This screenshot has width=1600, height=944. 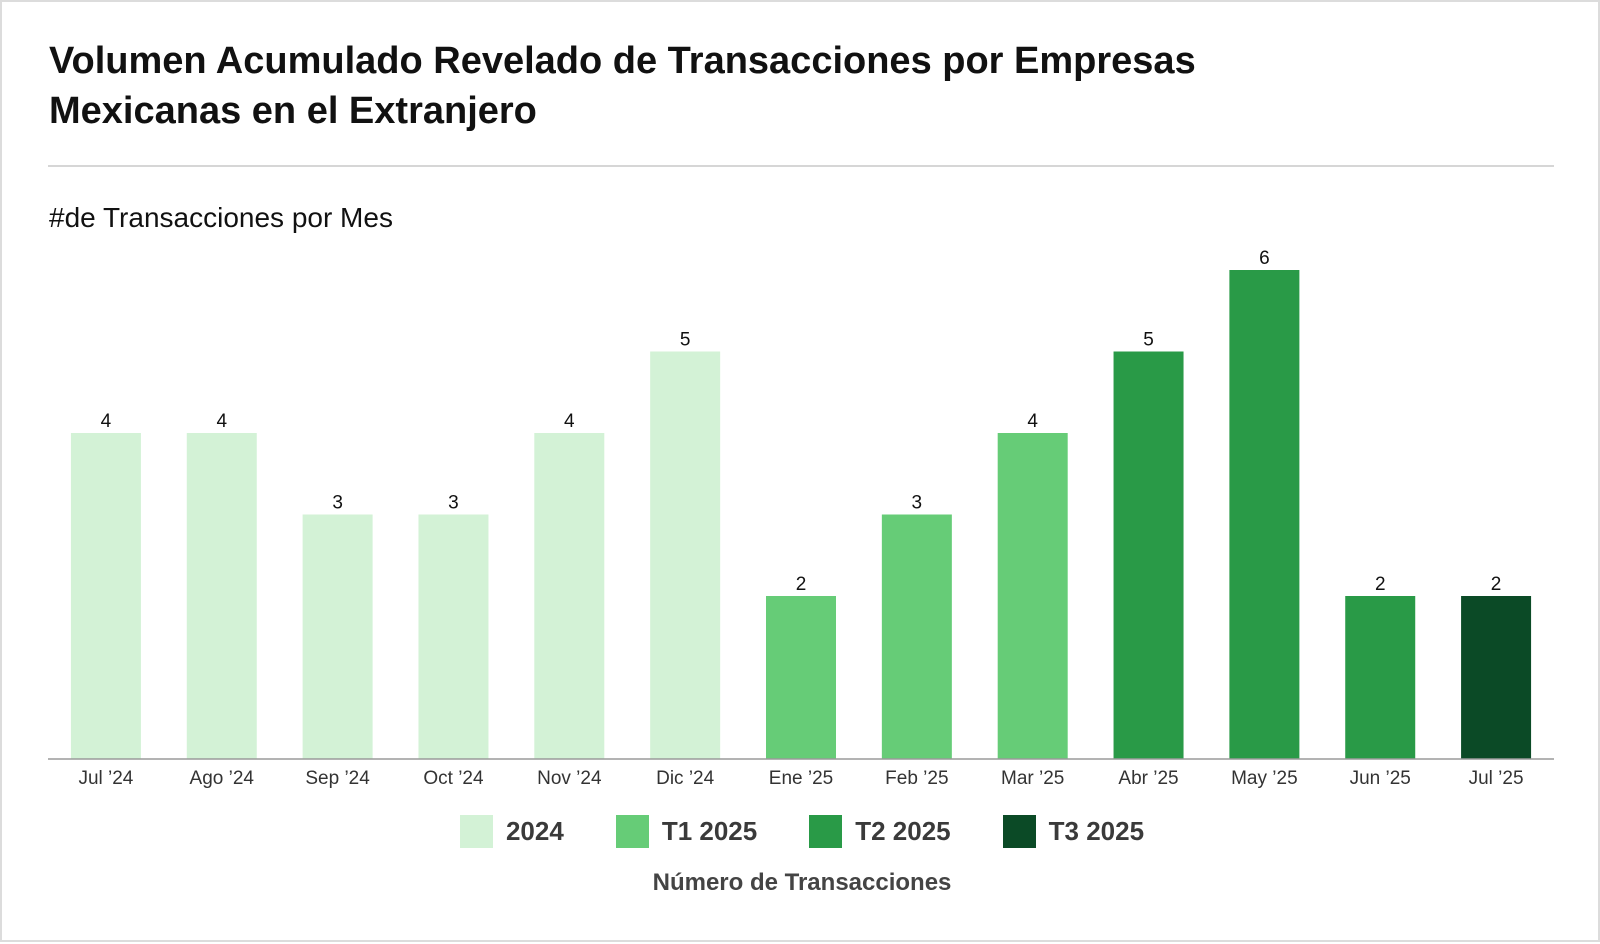 I want to click on chart-subtitle: #de Transacciones por Mes, so click(x=221, y=217).